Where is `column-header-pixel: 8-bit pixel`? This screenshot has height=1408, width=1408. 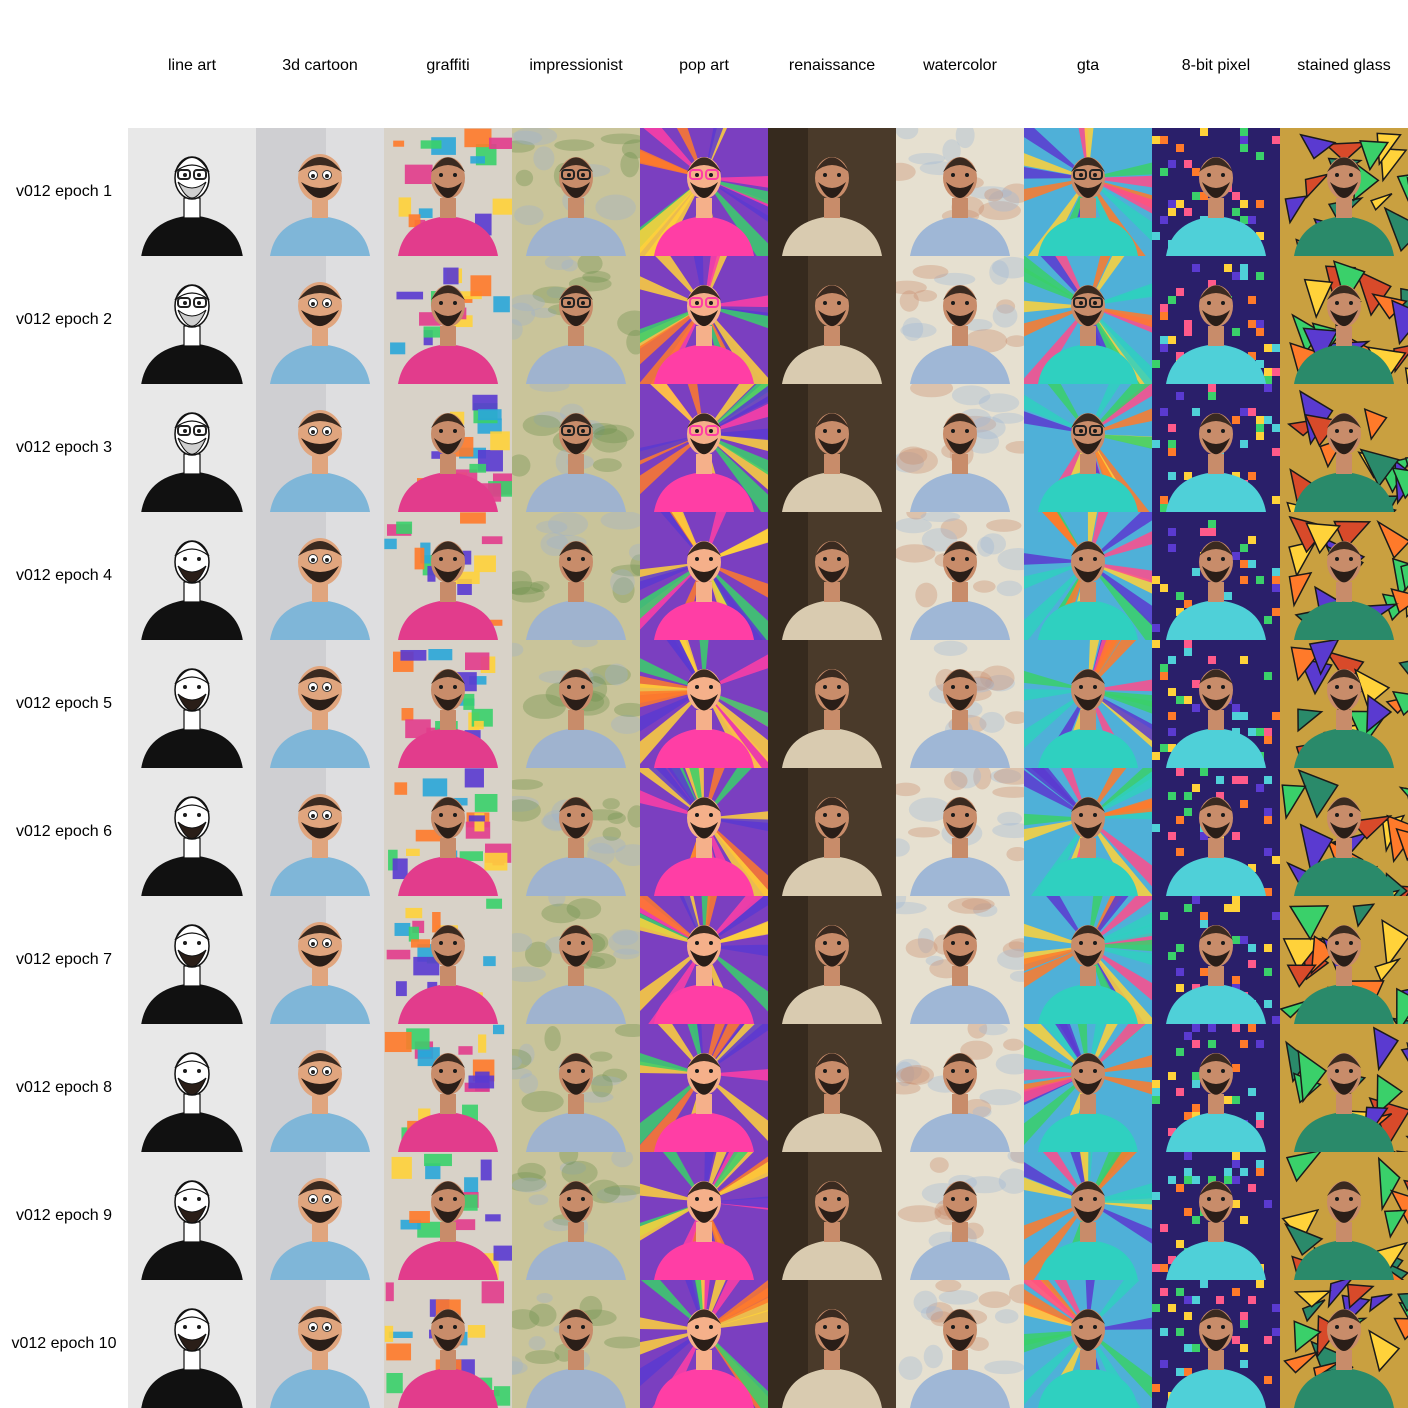 column-header-pixel: 8-bit pixel is located at coordinates (1216, 65).